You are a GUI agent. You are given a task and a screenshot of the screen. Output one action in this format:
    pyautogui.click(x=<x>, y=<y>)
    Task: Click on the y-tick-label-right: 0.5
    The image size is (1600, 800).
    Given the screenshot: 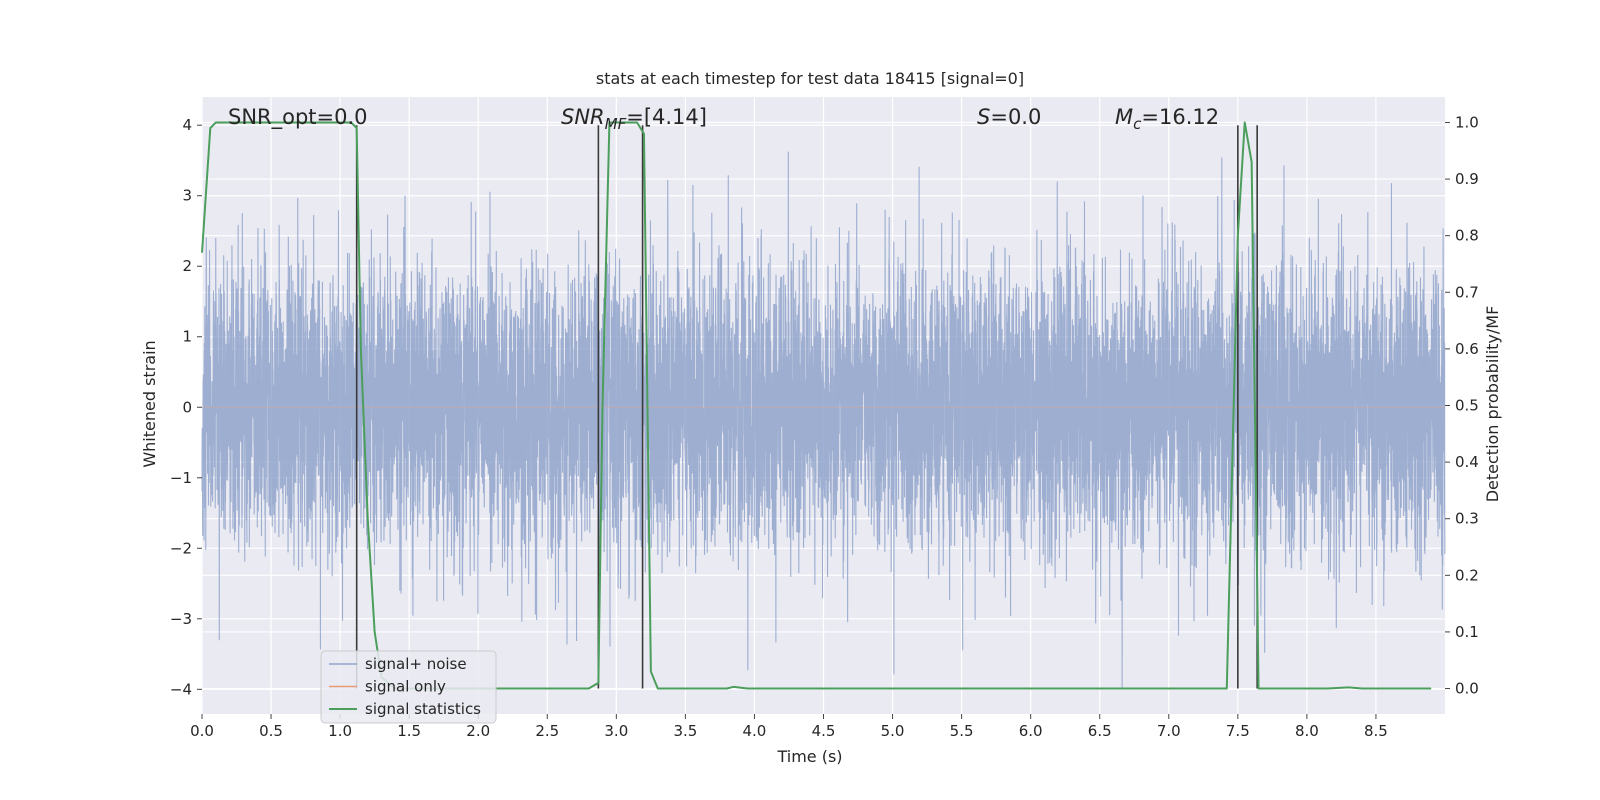 What is the action you would take?
    pyautogui.click(x=1467, y=406)
    